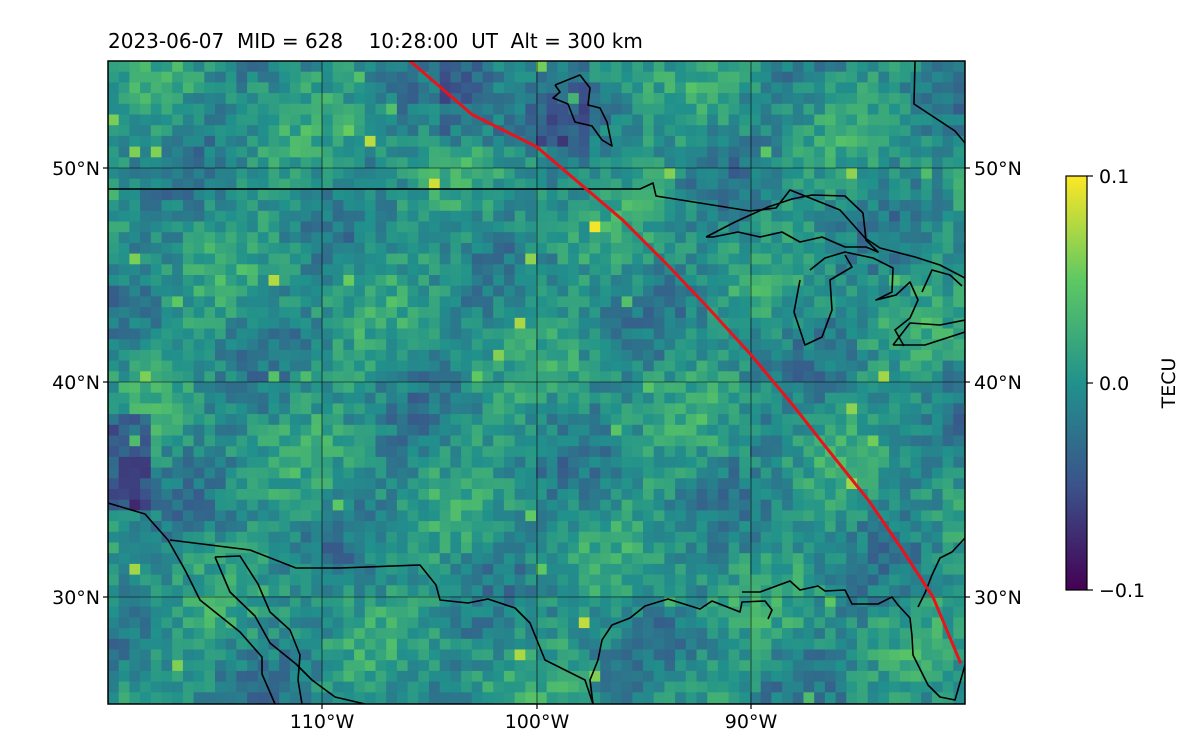  Describe the element at coordinates (1122, 591) in the screenshot. I see `colorbar-tick-min: −0.1` at that location.